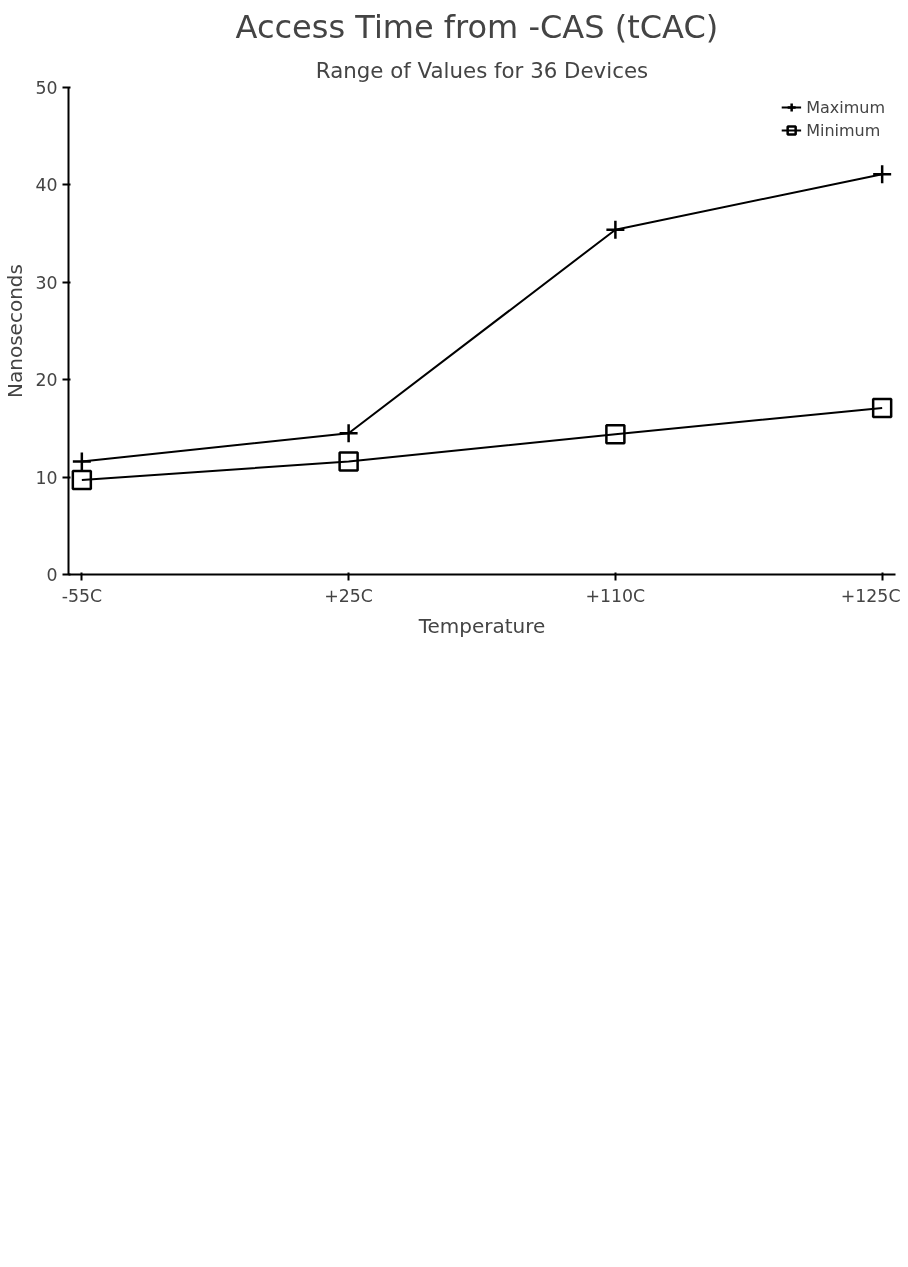 This screenshot has width=908, height=1267. Describe the element at coordinates (52, 575) in the screenshot. I see `y-tick-label: 0` at that location.